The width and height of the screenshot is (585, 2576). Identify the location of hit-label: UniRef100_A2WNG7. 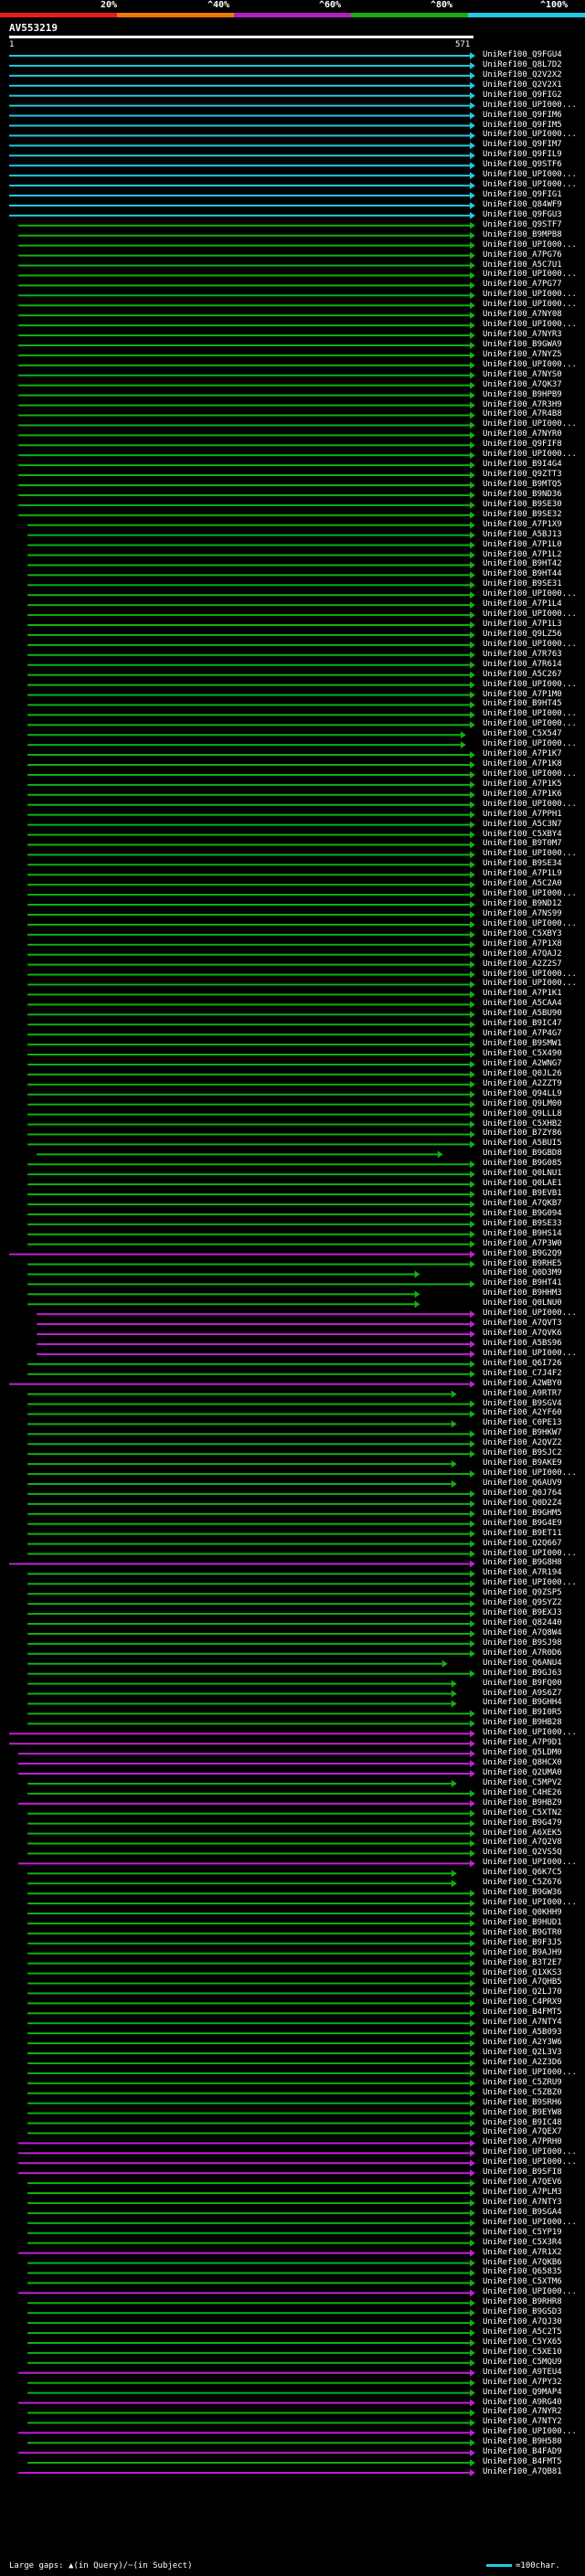
(522, 1063).